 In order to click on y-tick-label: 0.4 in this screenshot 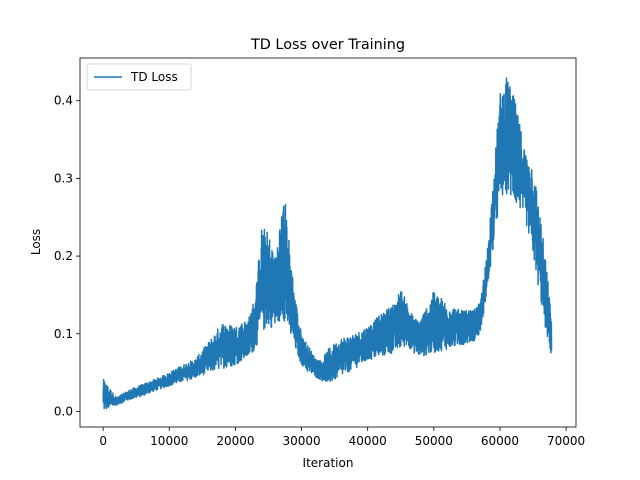, I will do `click(63, 101)`.